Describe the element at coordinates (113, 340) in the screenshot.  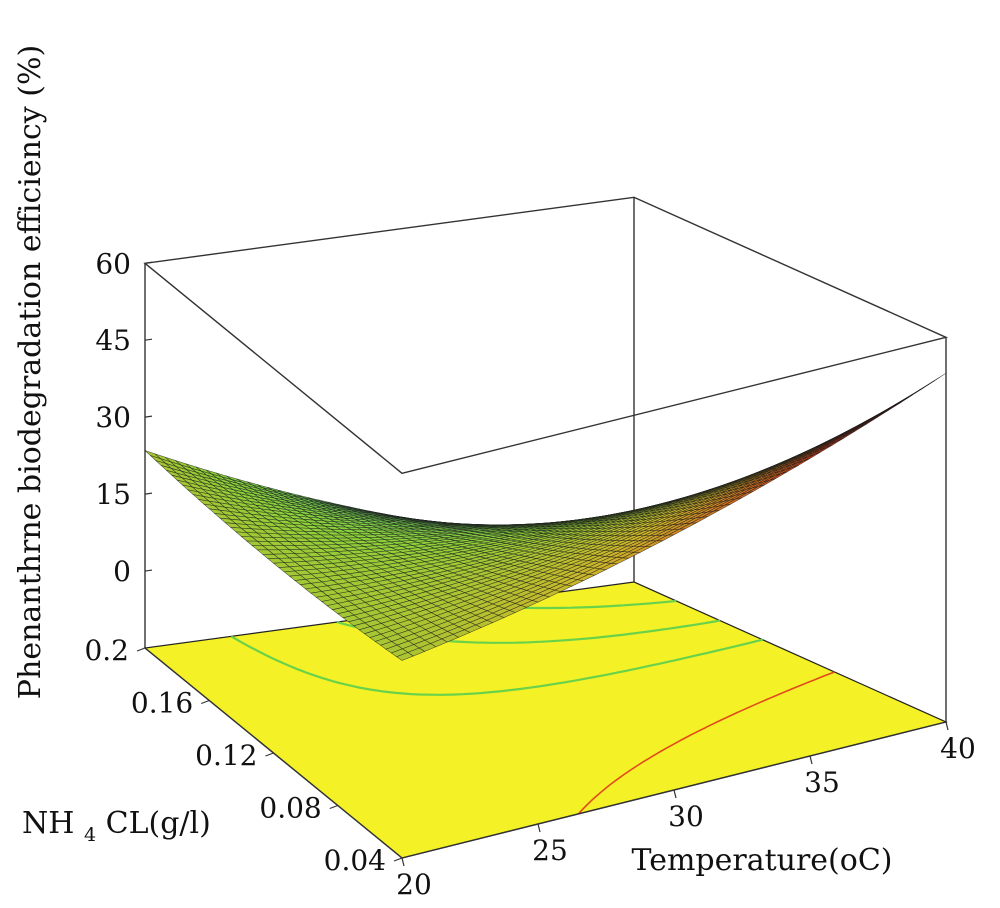
I see `z-tick-label: 45` at that location.